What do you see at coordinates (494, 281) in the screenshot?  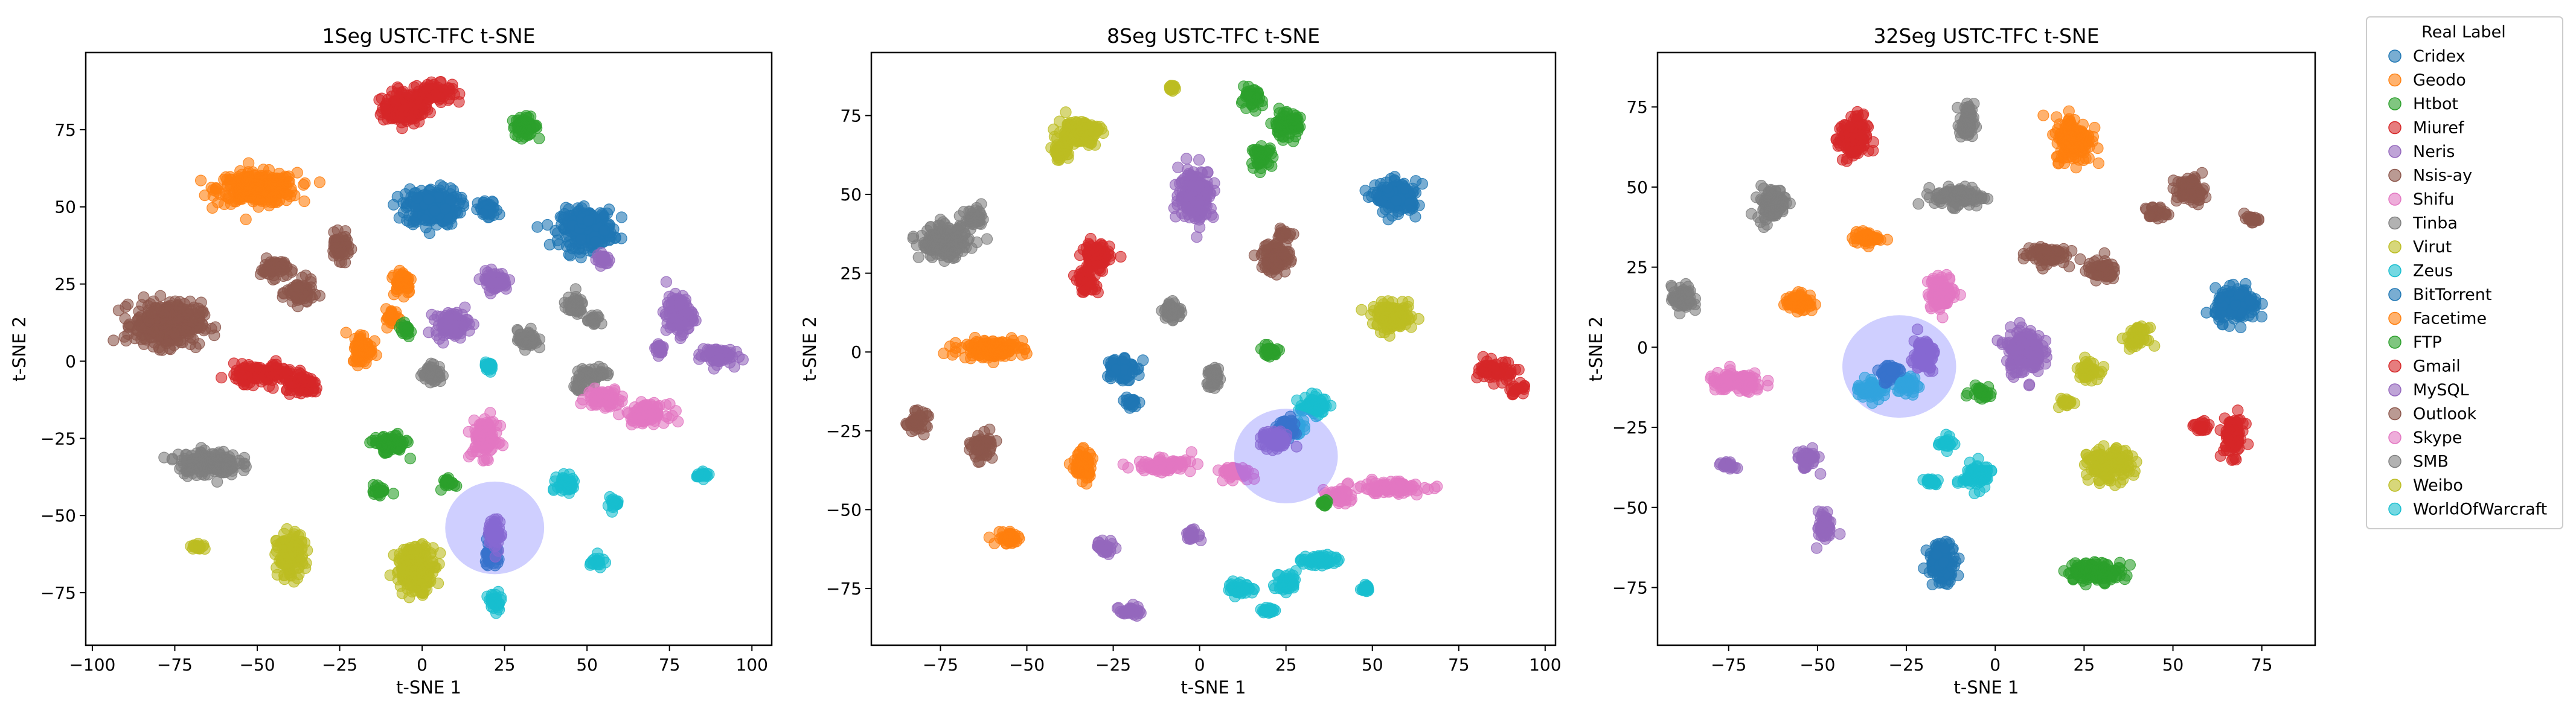 I see `cluster-mysql` at bounding box center [494, 281].